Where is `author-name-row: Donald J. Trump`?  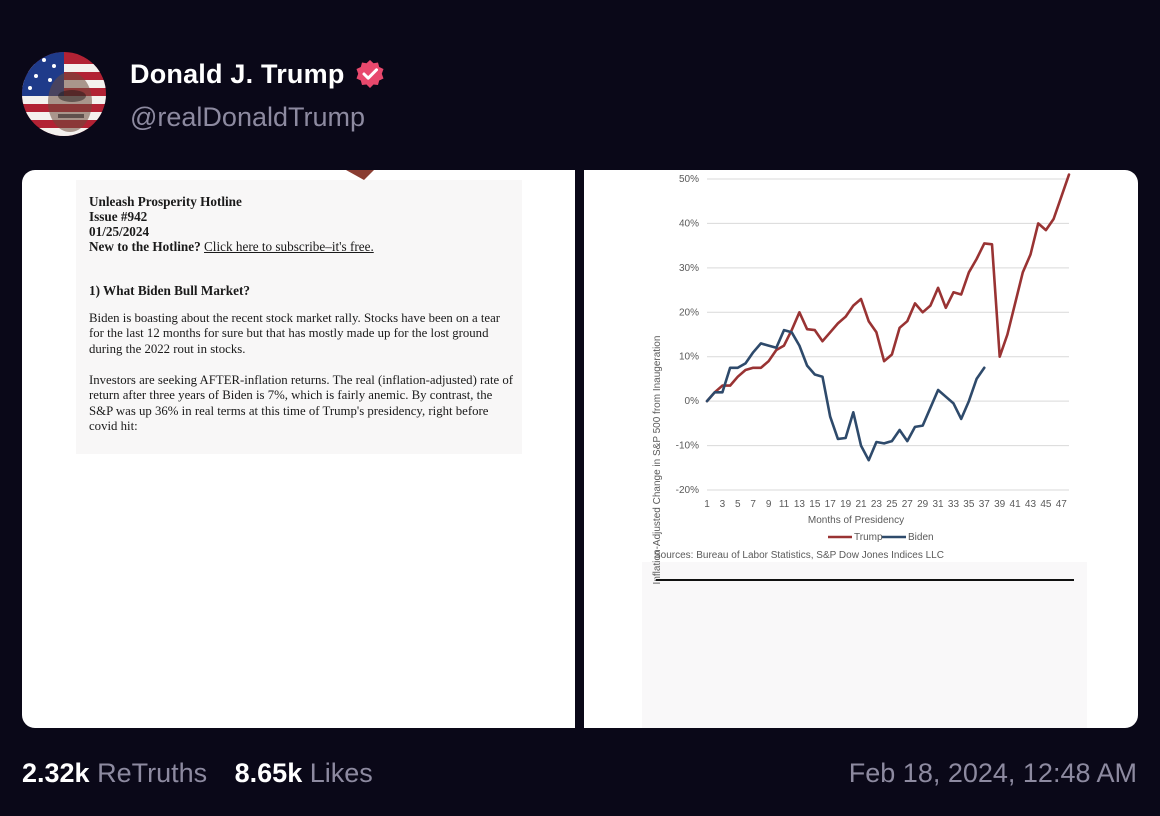
author-name-row: Donald J. Trump is located at coordinates (257, 74).